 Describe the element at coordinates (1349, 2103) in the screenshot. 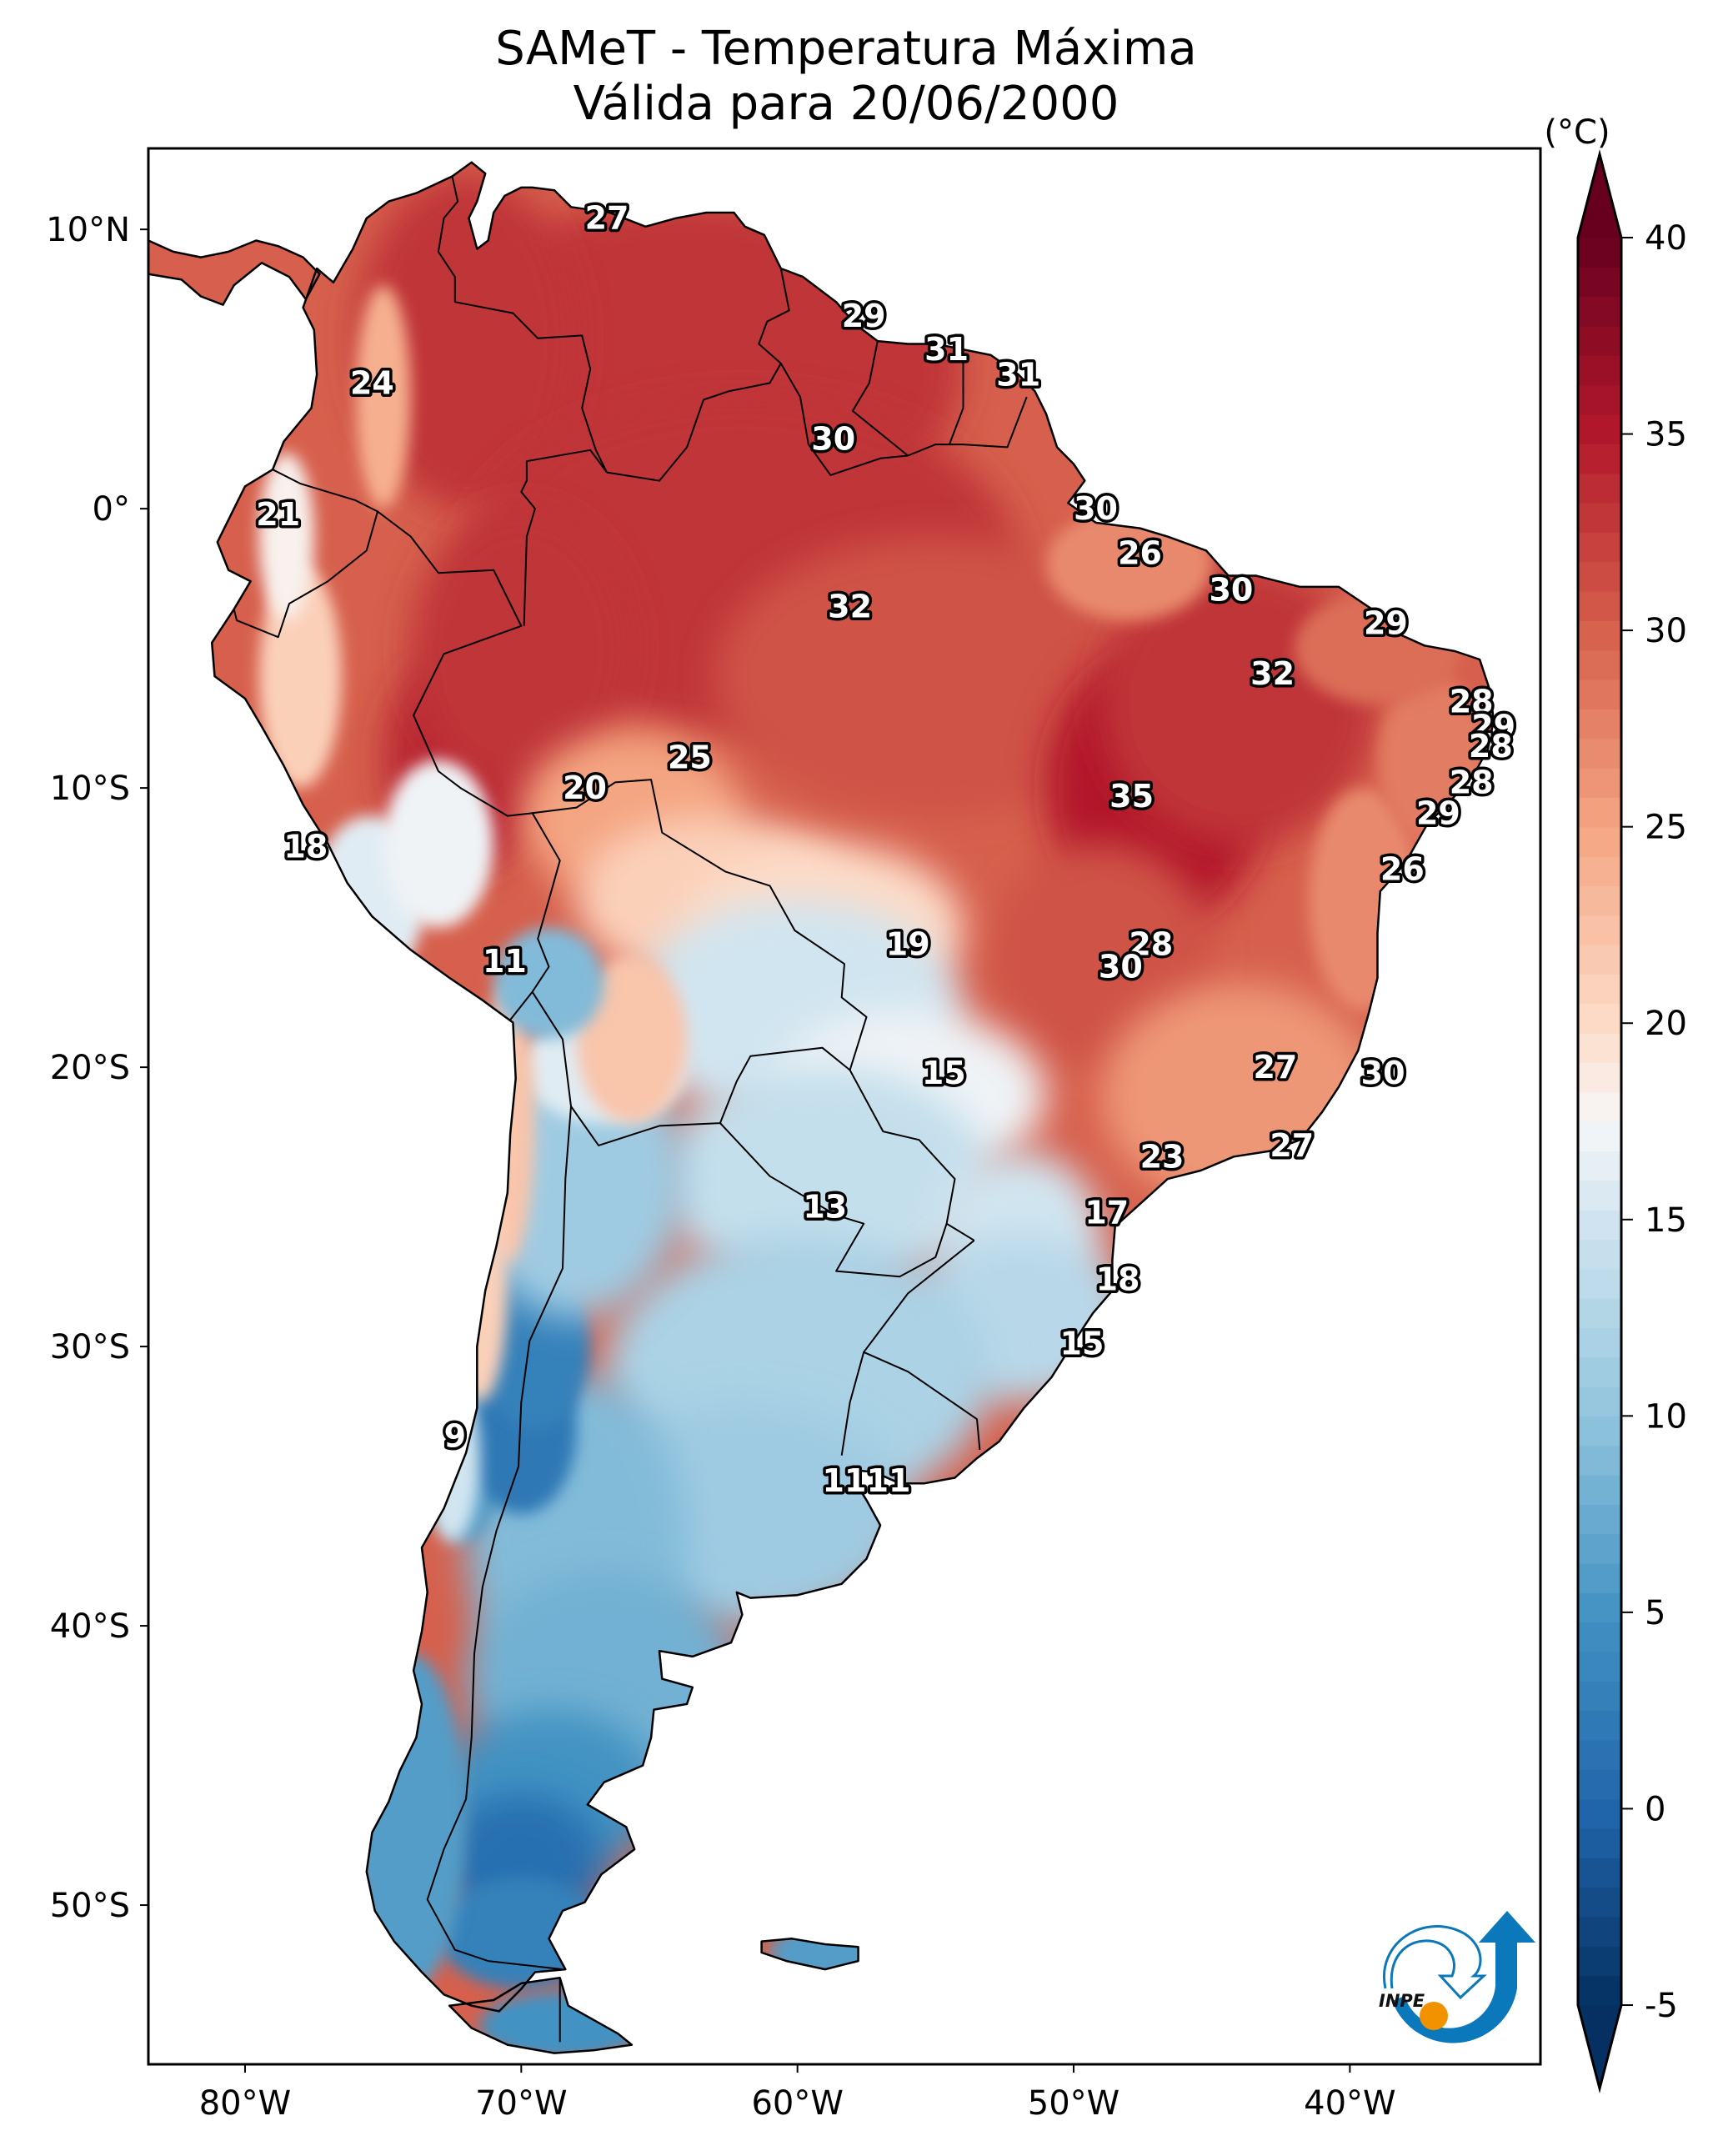

I see `x-tick-label: 40°W` at that location.